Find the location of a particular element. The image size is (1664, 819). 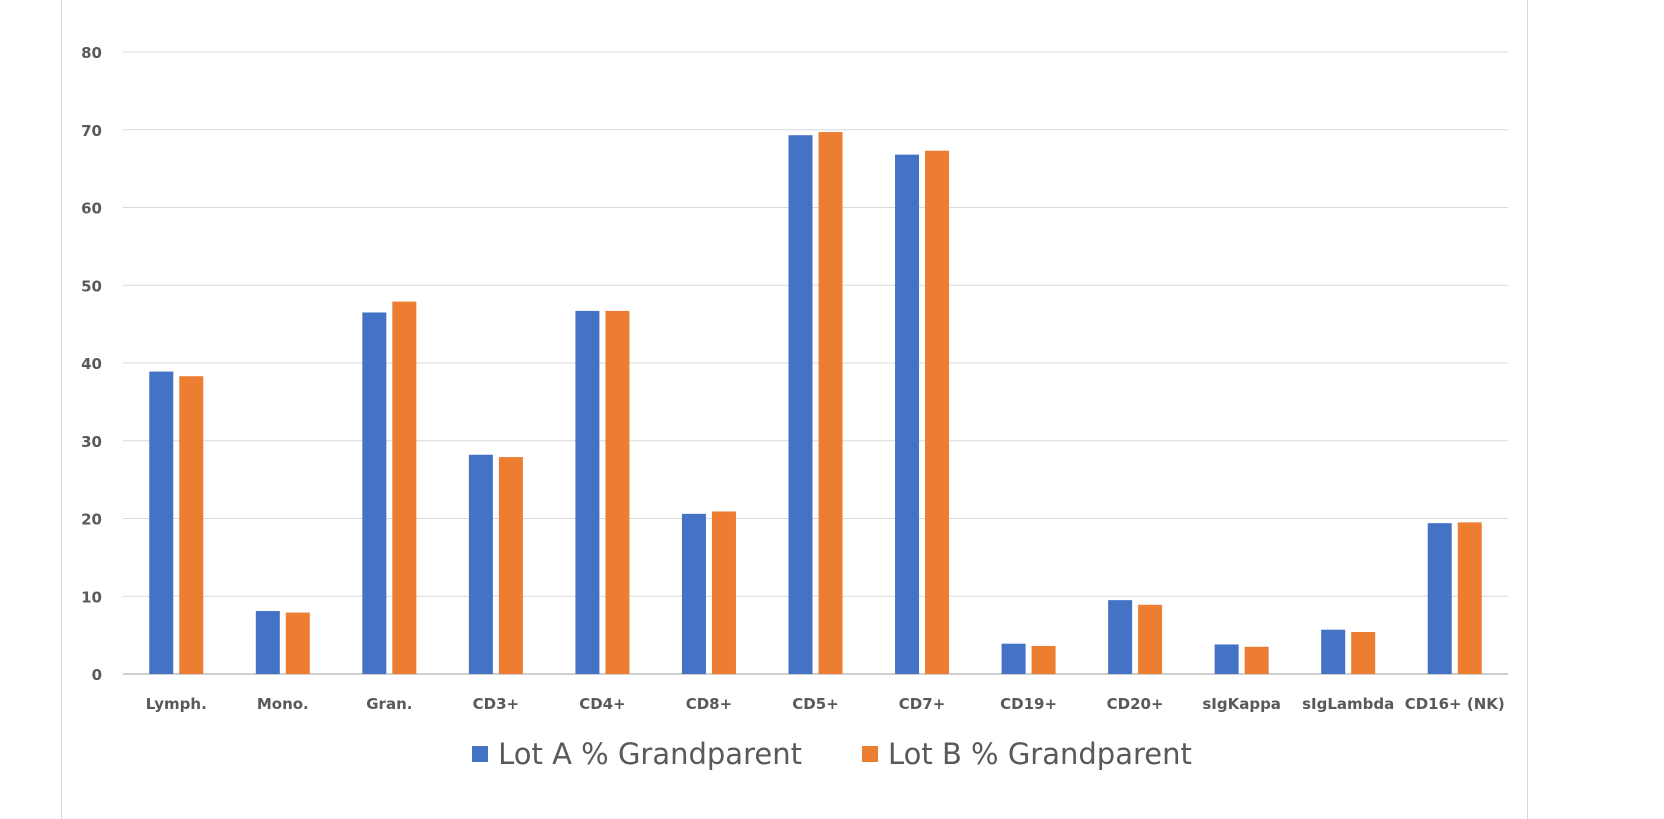

legend-swatch-lot-b is located at coordinates (869, 754).